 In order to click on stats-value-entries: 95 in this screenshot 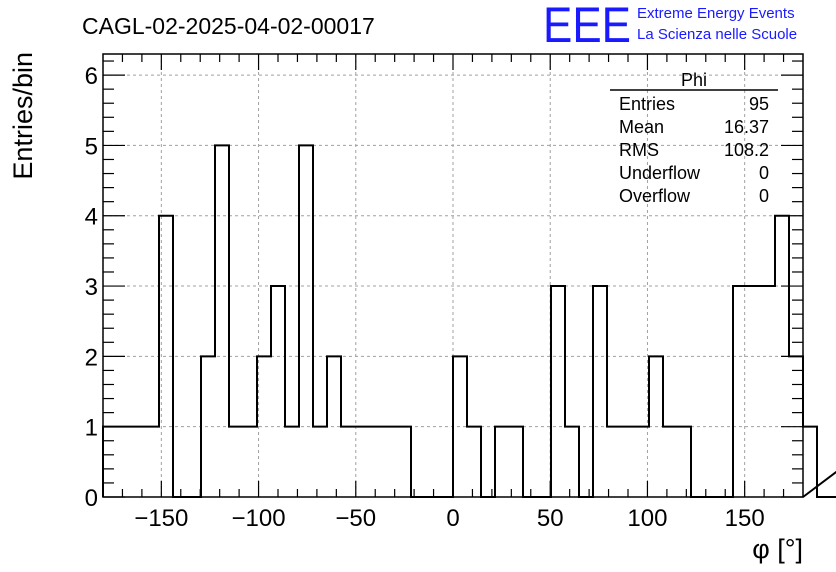, I will do `click(759, 104)`.